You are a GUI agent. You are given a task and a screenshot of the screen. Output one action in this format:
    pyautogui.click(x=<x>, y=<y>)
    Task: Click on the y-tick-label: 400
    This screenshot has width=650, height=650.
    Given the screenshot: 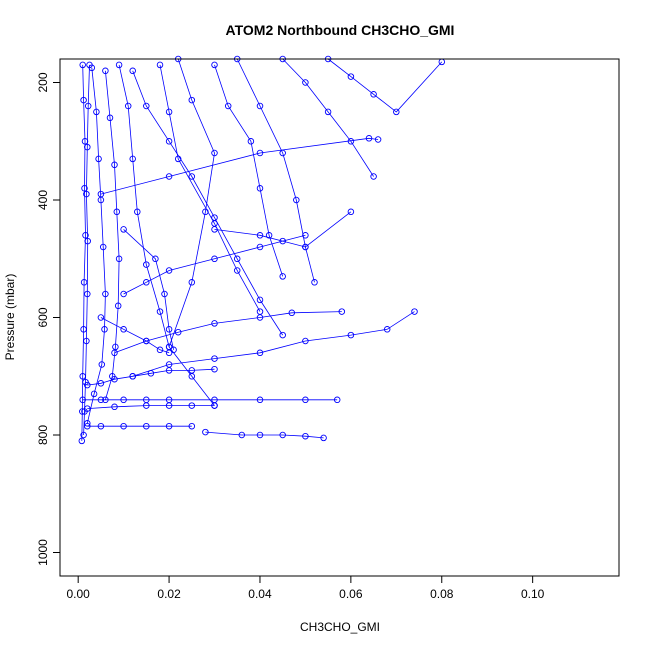 What is the action you would take?
    pyautogui.click(x=43, y=200)
    